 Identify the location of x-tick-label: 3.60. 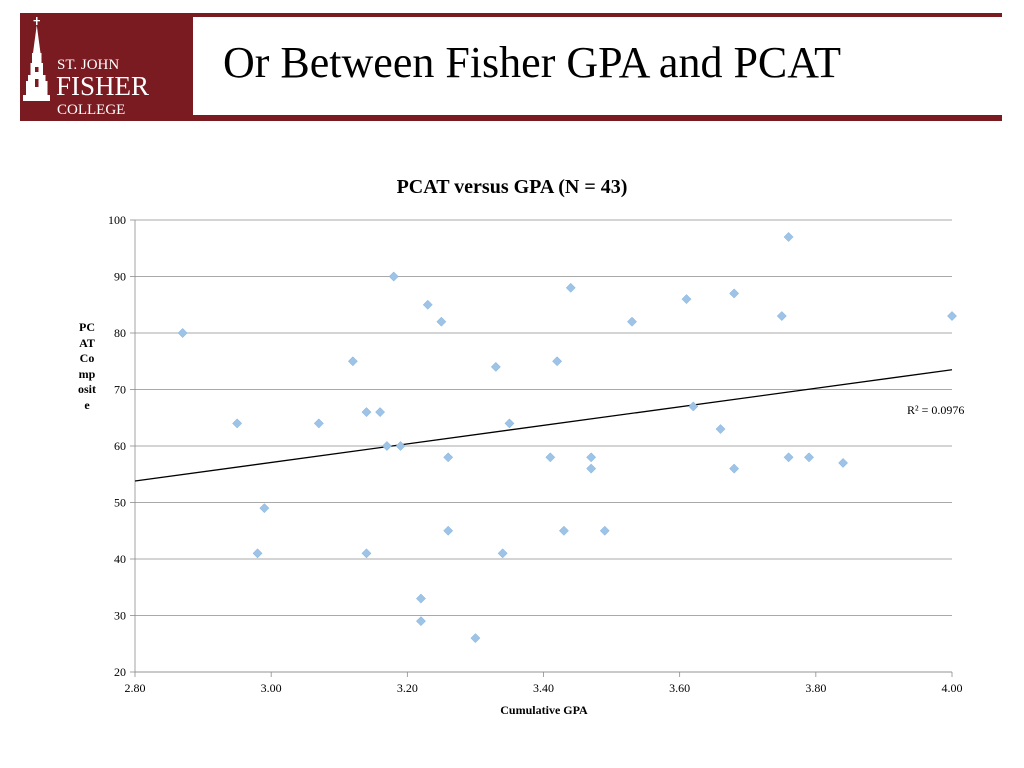
(679, 688).